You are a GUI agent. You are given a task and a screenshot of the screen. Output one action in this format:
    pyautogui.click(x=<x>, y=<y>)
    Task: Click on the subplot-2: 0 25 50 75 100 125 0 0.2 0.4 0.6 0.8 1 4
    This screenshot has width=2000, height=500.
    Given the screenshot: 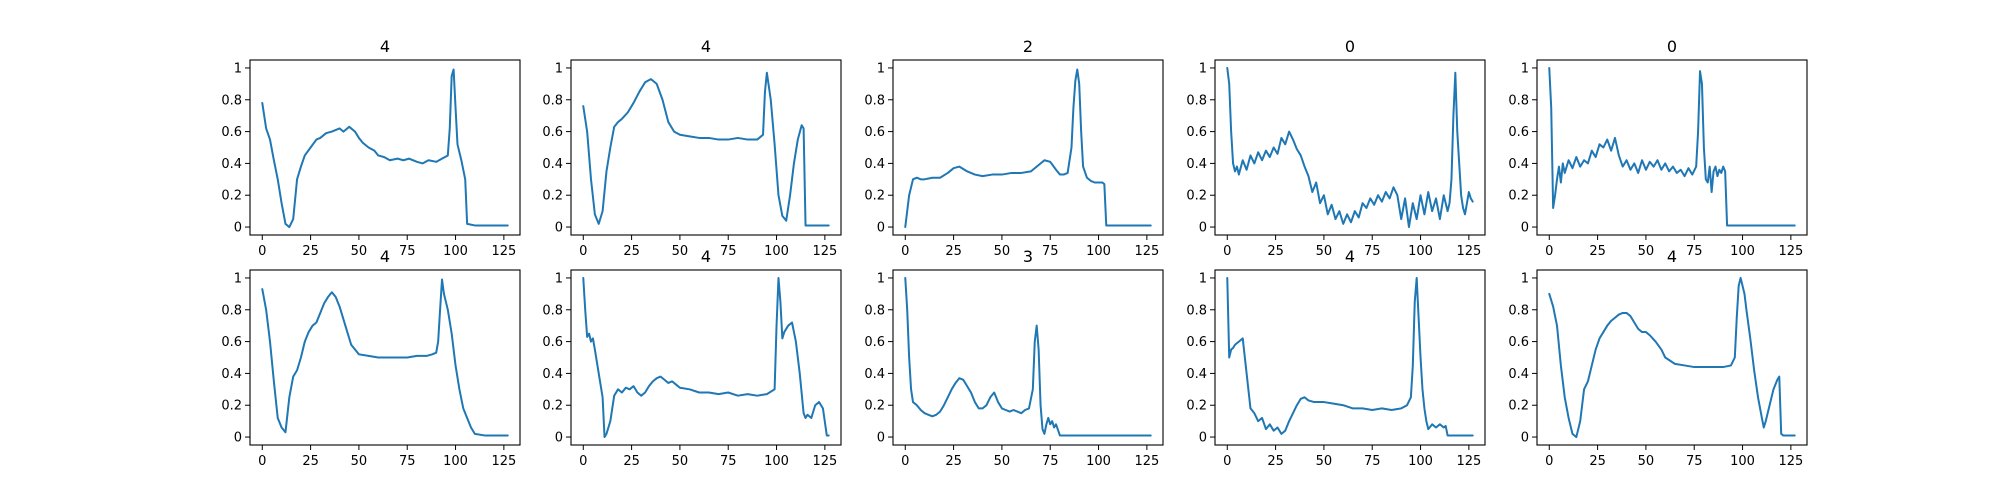 What is the action you would take?
    pyautogui.click(x=692, y=148)
    